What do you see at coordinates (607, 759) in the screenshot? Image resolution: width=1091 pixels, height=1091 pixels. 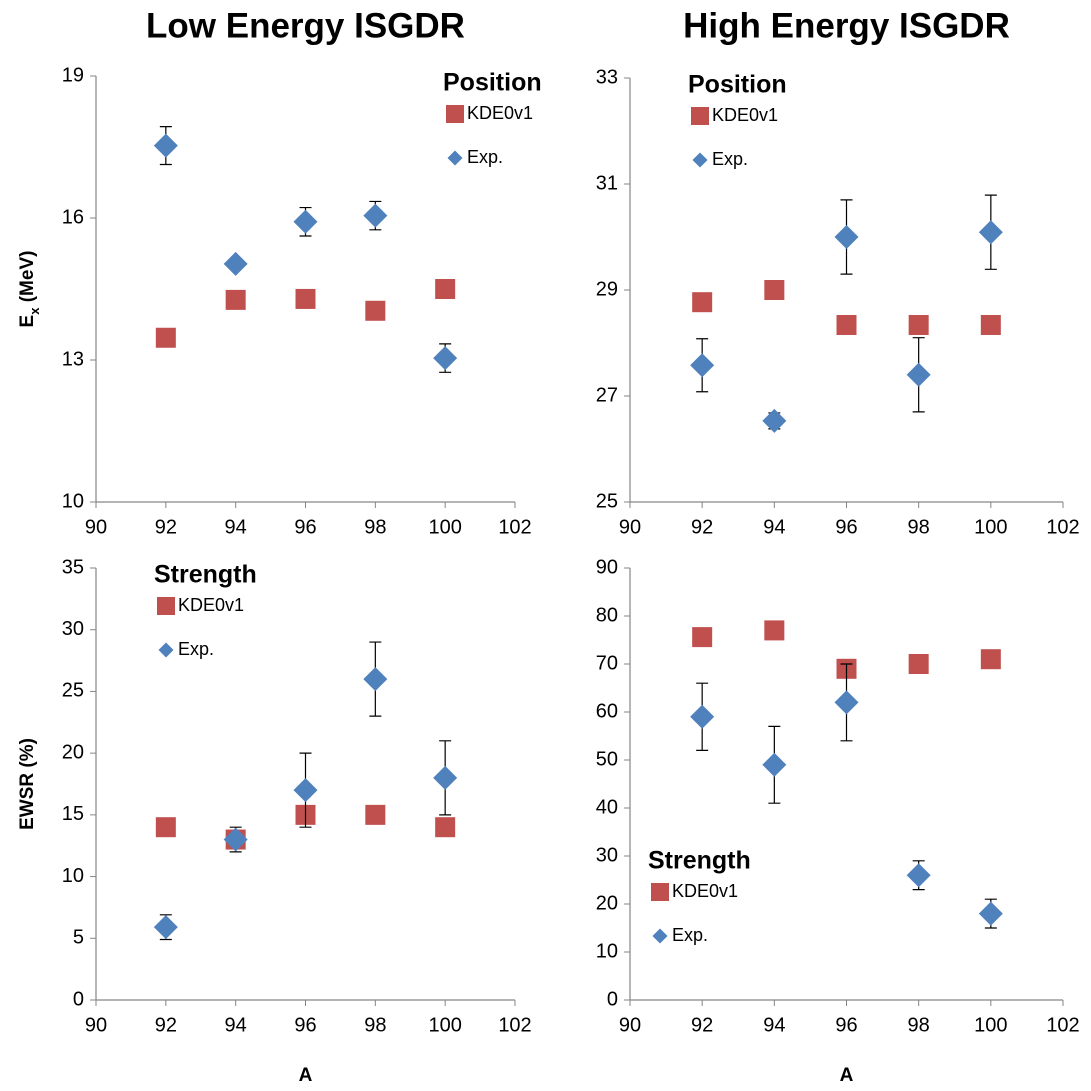 I see `y-tick-label: 50` at bounding box center [607, 759].